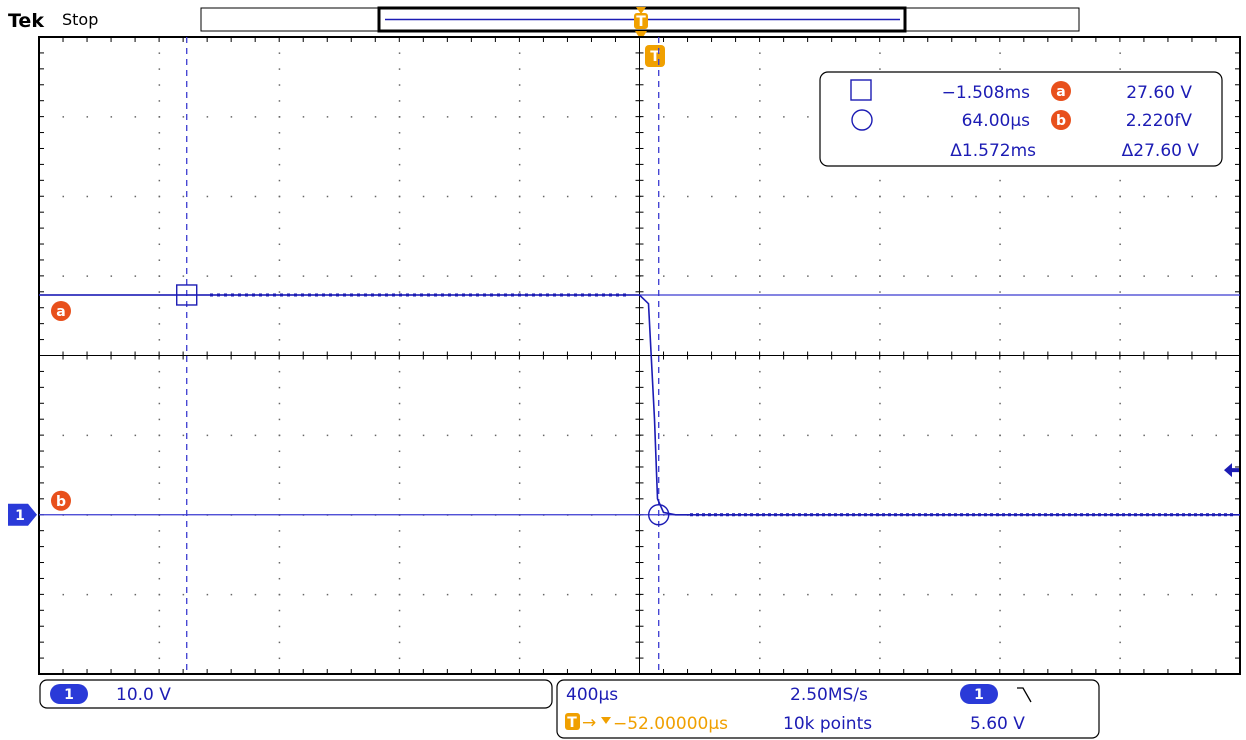 The height and width of the screenshot is (740, 1246). What do you see at coordinates (80, 19) in the screenshot?
I see `acquisition-state: Stop` at bounding box center [80, 19].